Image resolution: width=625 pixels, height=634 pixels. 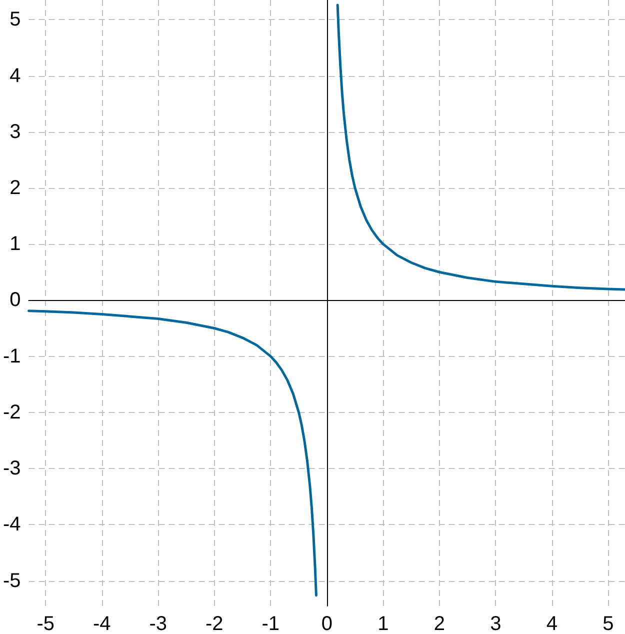 What do you see at coordinates (15, 19) in the screenshot?
I see `y-tick-label: 5` at bounding box center [15, 19].